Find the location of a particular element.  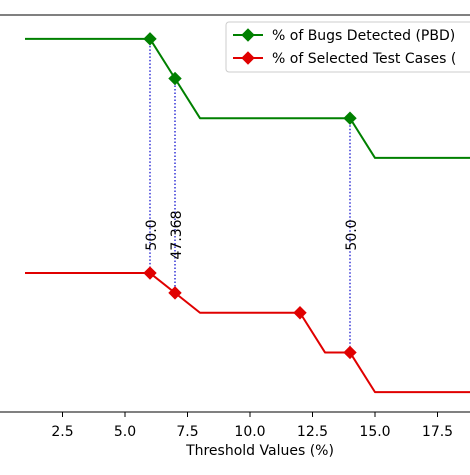

annotation-value-label-2: 50.0 is located at coordinates (352, 234).